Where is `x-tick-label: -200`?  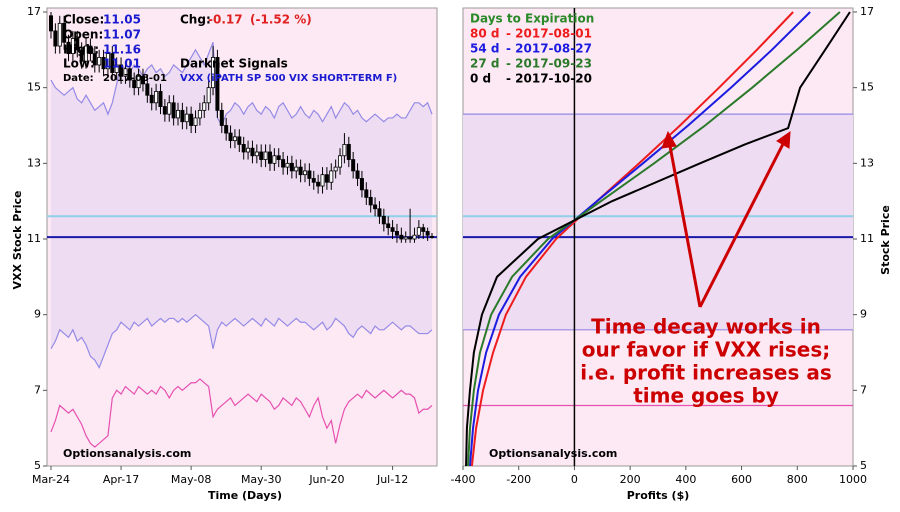
x-tick-label: -200 is located at coordinates (518, 479).